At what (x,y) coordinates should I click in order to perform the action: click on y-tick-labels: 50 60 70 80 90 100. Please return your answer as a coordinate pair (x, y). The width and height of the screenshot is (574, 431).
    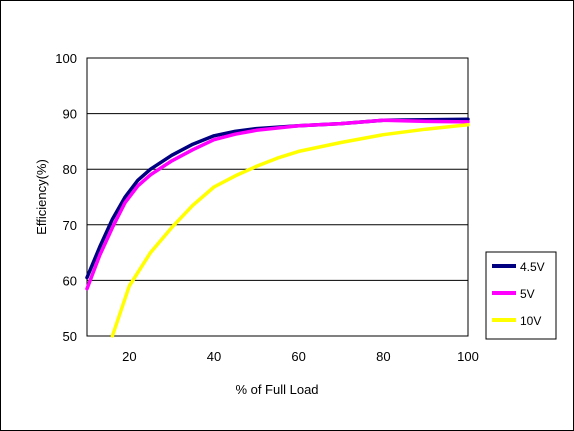
    Looking at the image, I should click on (66, 197).